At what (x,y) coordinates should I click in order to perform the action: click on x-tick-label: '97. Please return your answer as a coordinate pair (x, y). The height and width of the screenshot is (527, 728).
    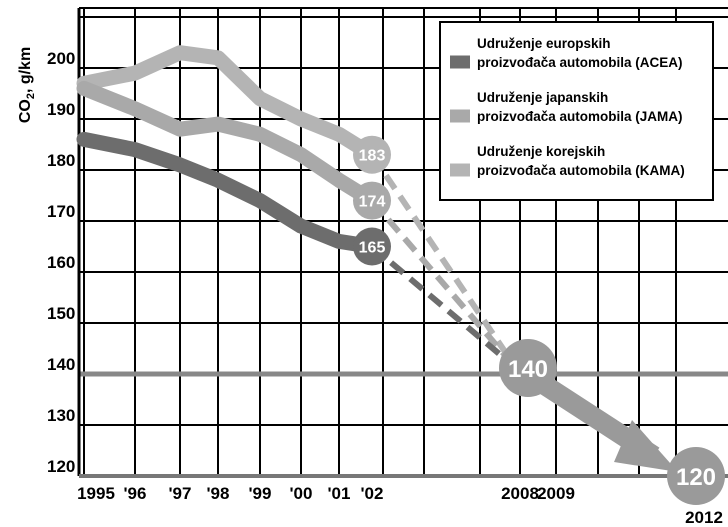
    Looking at the image, I should click on (180, 493).